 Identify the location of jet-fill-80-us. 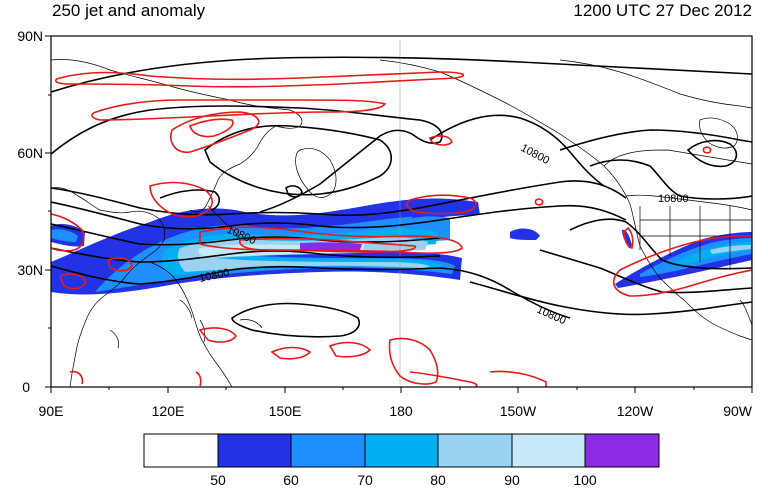
(731, 249).